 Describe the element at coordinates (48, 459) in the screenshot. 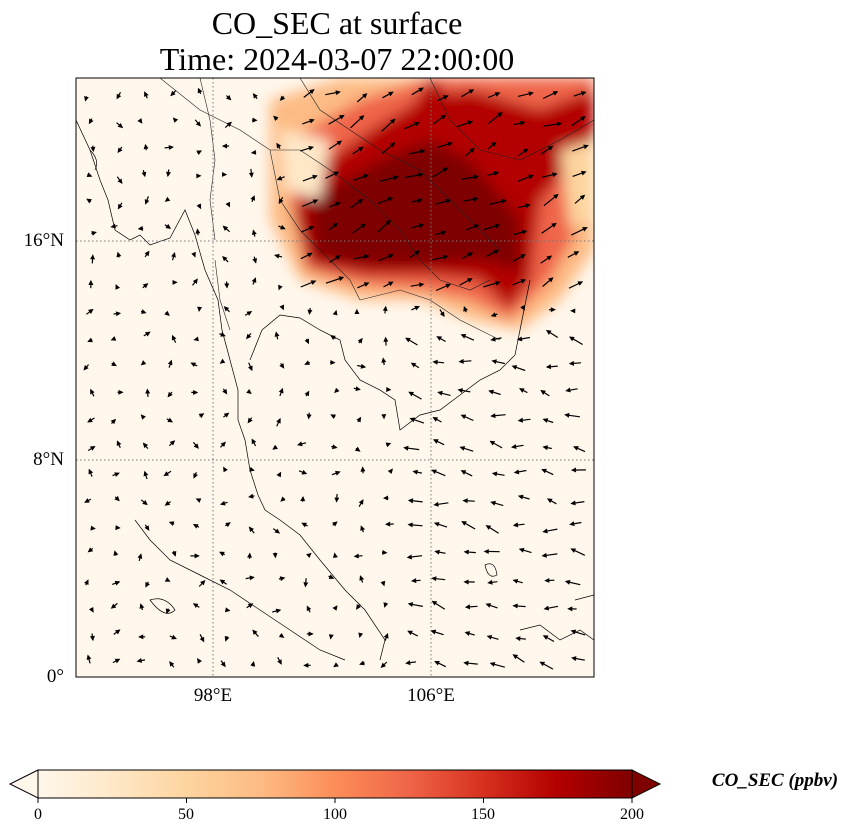

I see `lat-tick-8n: 8°N` at that location.